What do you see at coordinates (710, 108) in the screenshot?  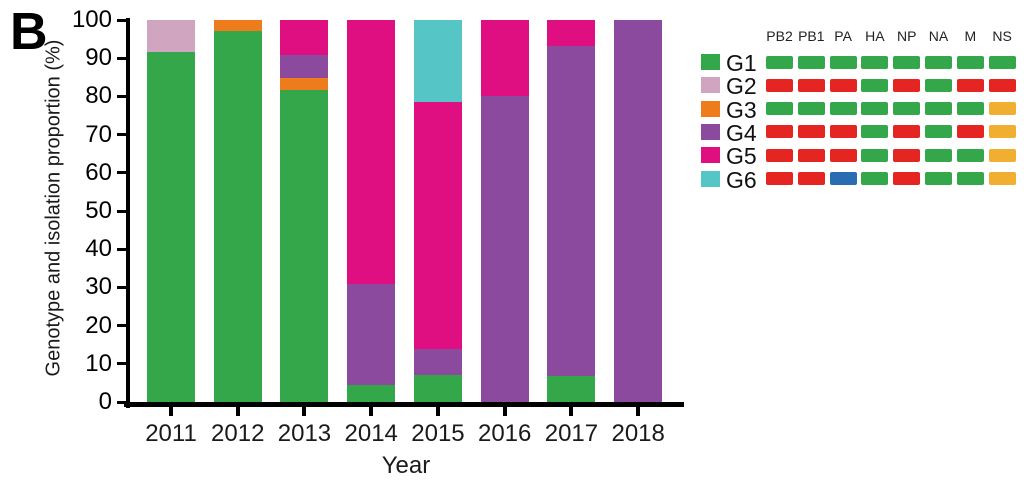 I see `legend-swatch-g3` at bounding box center [710, 108].